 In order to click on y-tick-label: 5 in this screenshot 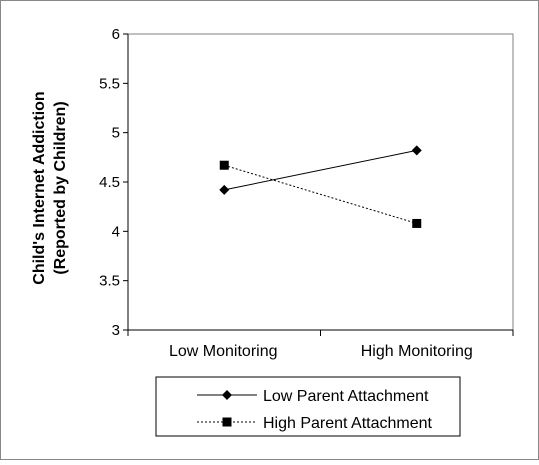, I will do `click(116, 133)`.